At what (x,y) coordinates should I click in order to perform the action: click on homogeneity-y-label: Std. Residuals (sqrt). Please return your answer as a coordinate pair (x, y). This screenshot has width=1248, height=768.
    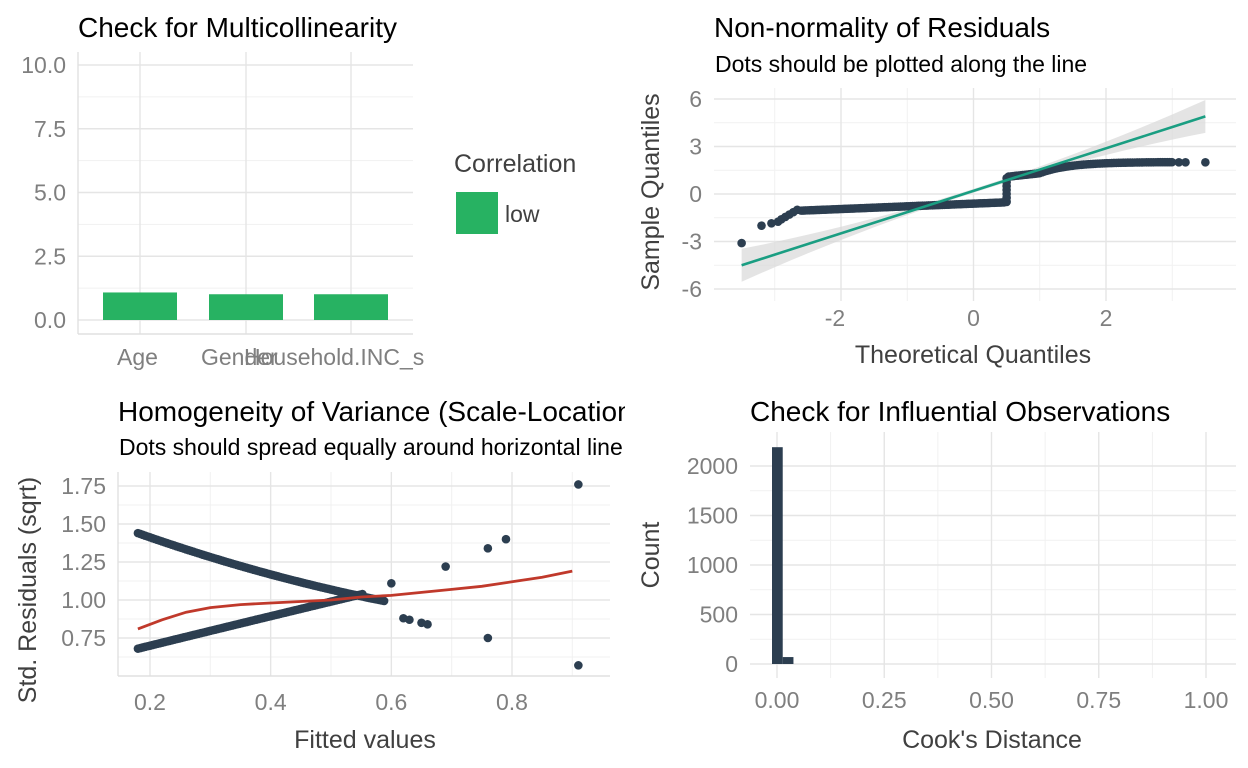
    Looking at the image, I should click on (28, 590).